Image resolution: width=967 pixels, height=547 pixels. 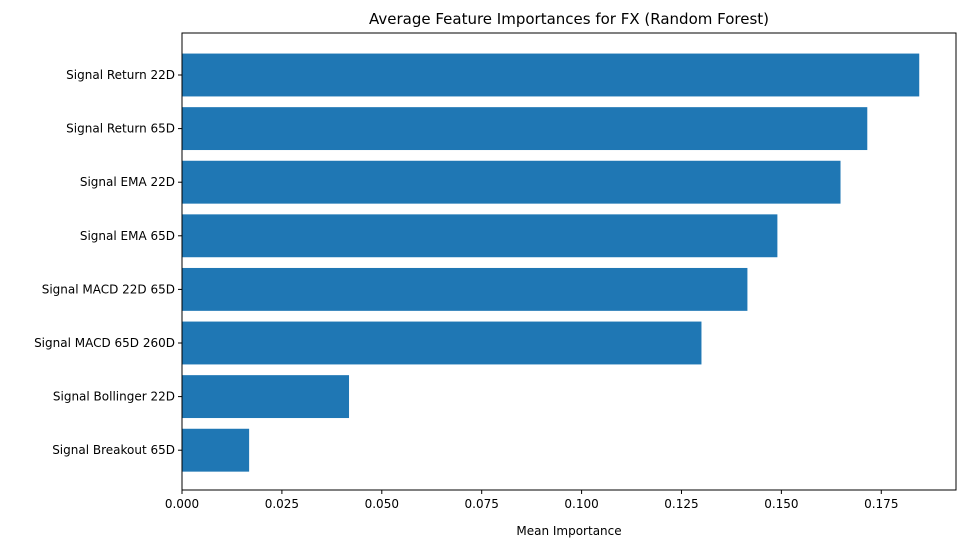 I want to click on x-tick-label: 0.125, so click(x=681, y=504).